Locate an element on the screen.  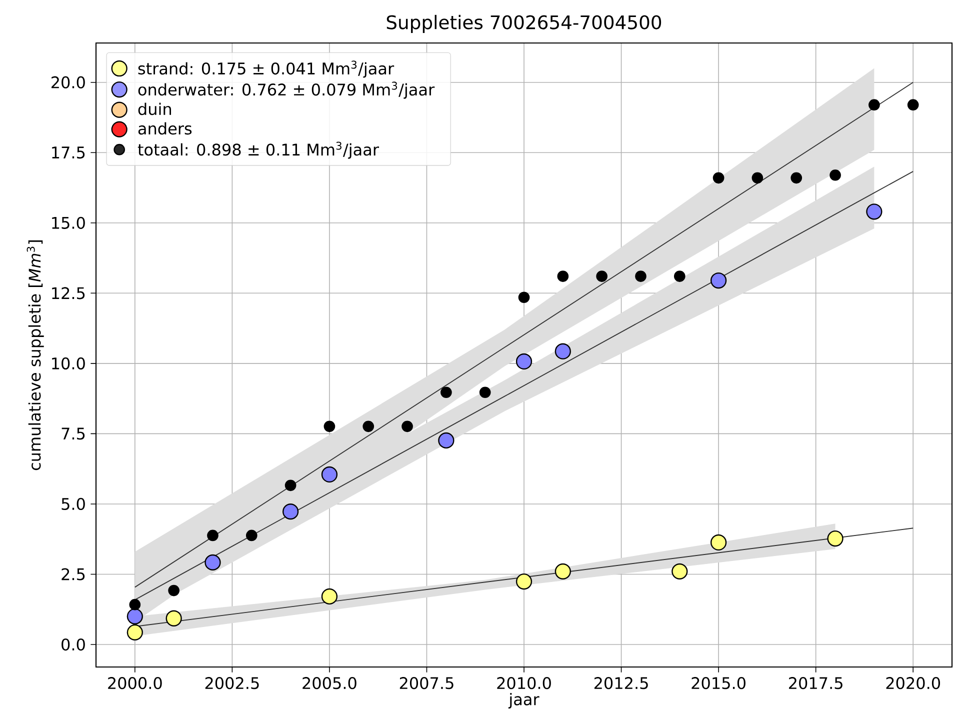
y-tick-label: 2.5 is located at coordinates (73, 574).